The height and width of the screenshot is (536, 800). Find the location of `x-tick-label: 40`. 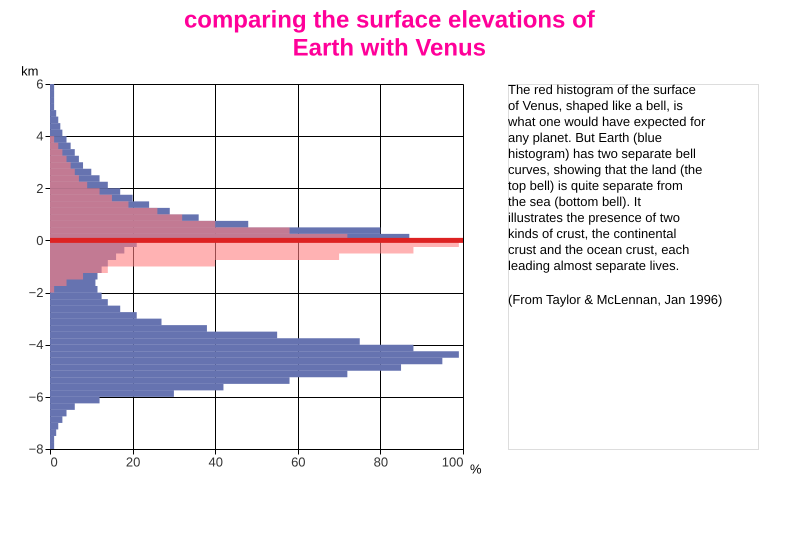

x-tick-label: 40 is located at coordinates (215, 462).